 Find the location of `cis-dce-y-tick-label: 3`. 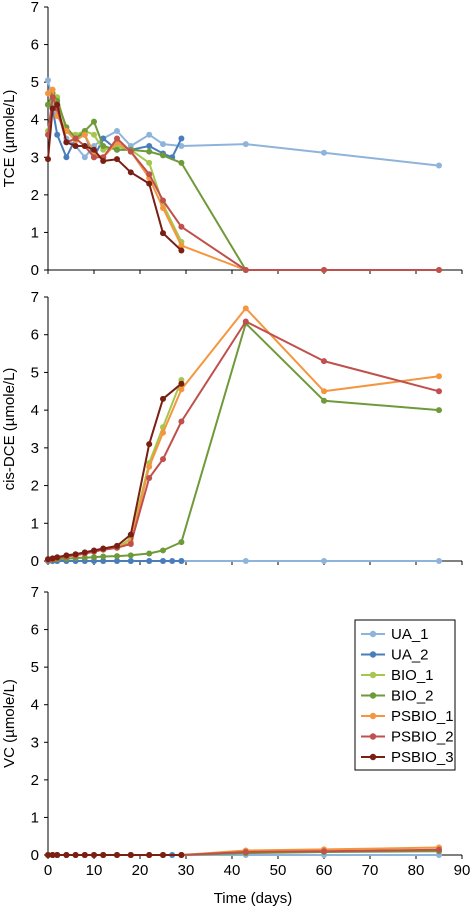

cis-dce-y-tick-label: 3 is located at coordinates (35, 448).